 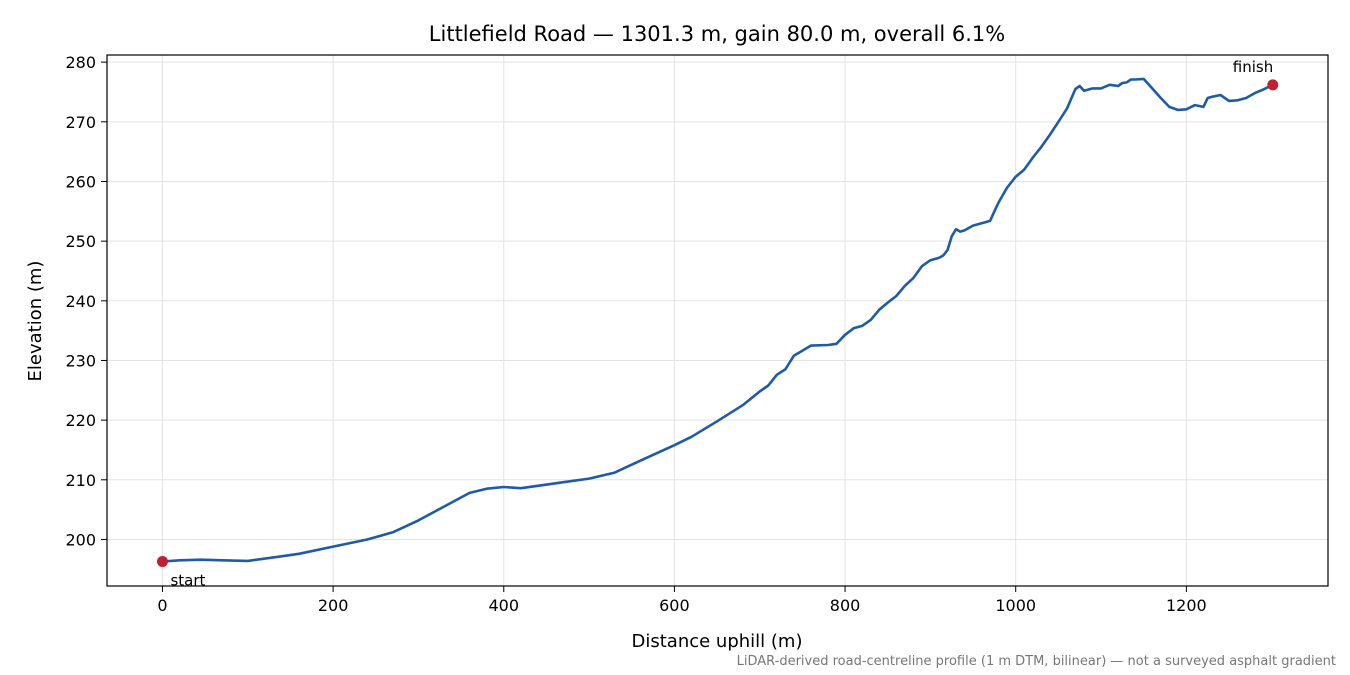 What do you see at coordinates (80, 62) in the screenshot?
I see `y-tick-label: 280` at bounding box center [80, 62].